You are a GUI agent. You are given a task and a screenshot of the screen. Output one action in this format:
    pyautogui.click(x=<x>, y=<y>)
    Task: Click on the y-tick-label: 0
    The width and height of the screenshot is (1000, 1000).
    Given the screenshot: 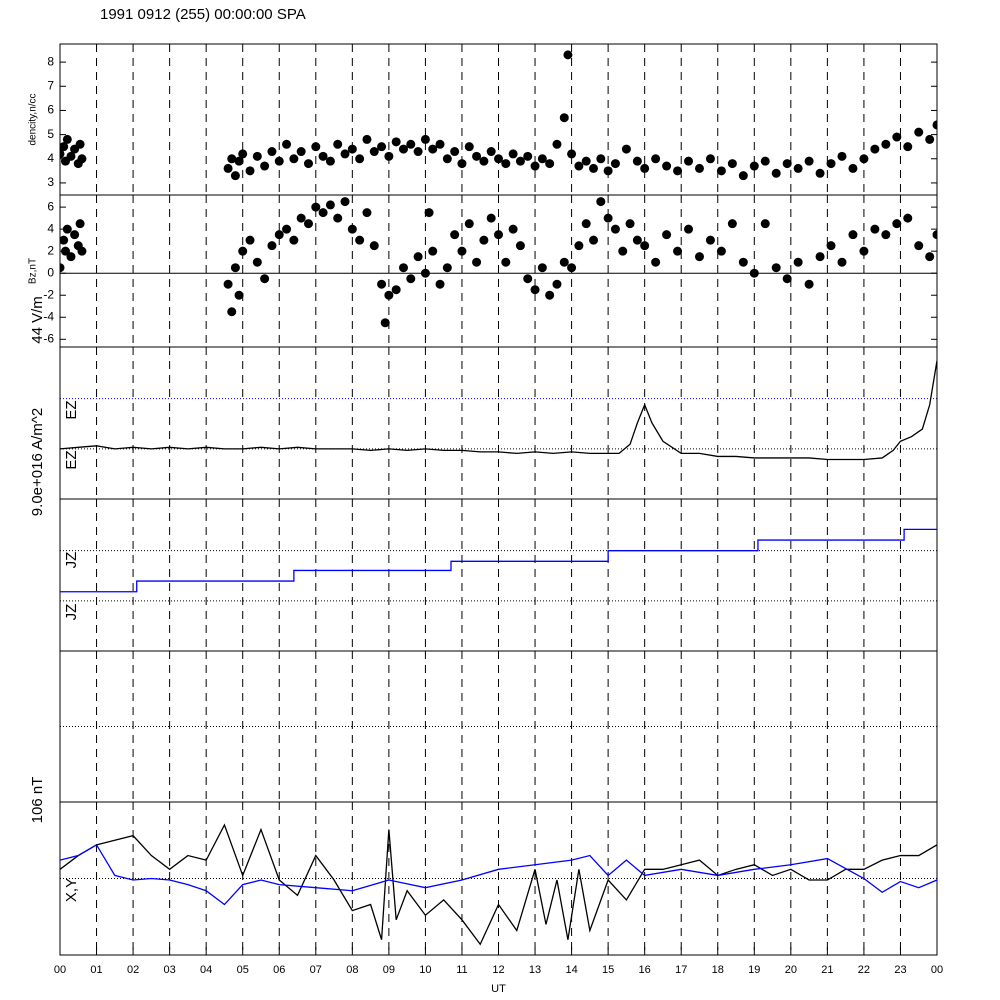 What is the action you would take?
    pyautogui.click(x=50, y=272)
    